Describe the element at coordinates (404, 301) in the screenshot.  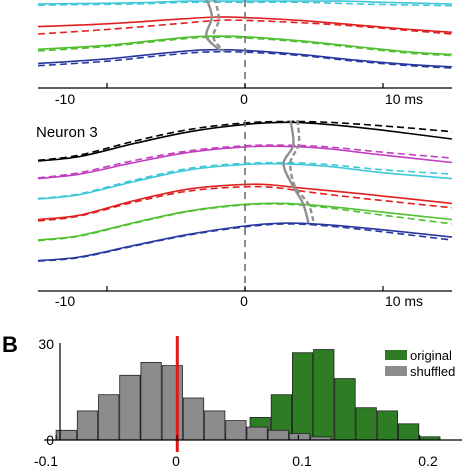
I see `a2-tick-label-10ms: 10 ms` at that location.